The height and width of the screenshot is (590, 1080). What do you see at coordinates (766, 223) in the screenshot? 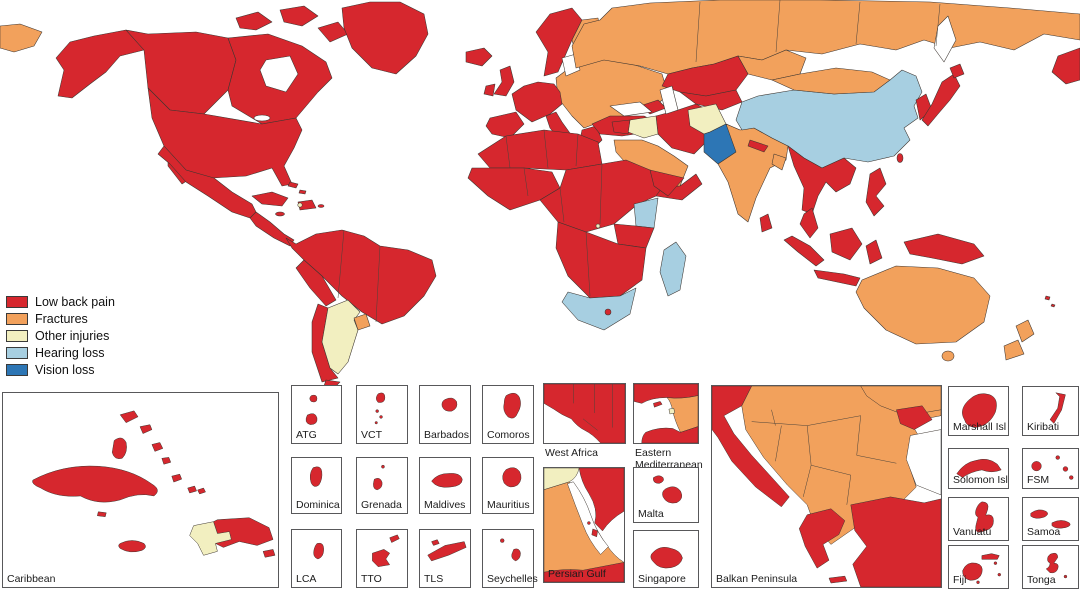
I see `region-sri-lanka` at bounding box center [766, 223].